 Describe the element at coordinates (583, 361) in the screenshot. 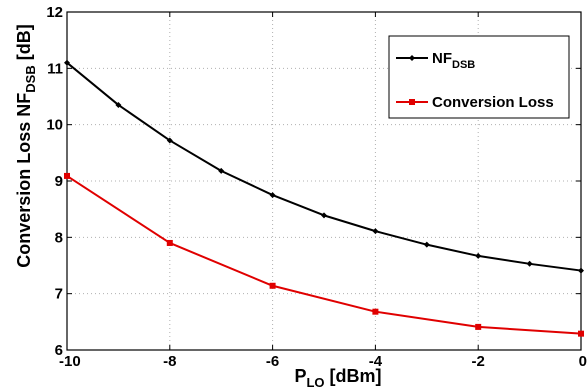

I see `x-tick-label: 0` at that location.